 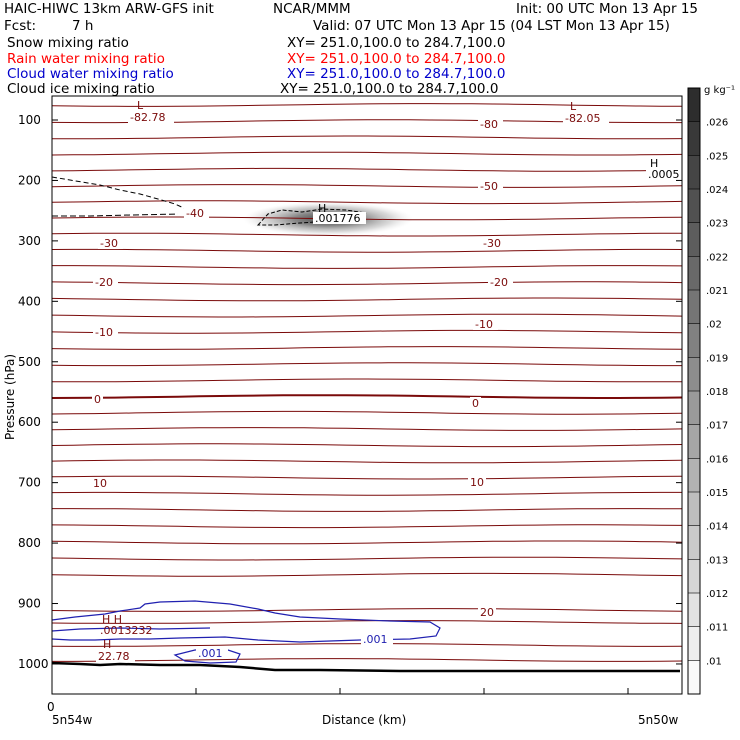 What do you see at coordinates (68, 43) in the screenshot?
I see `field-name-snow: Snow mixing ratio` at bounding box center [68, 43].